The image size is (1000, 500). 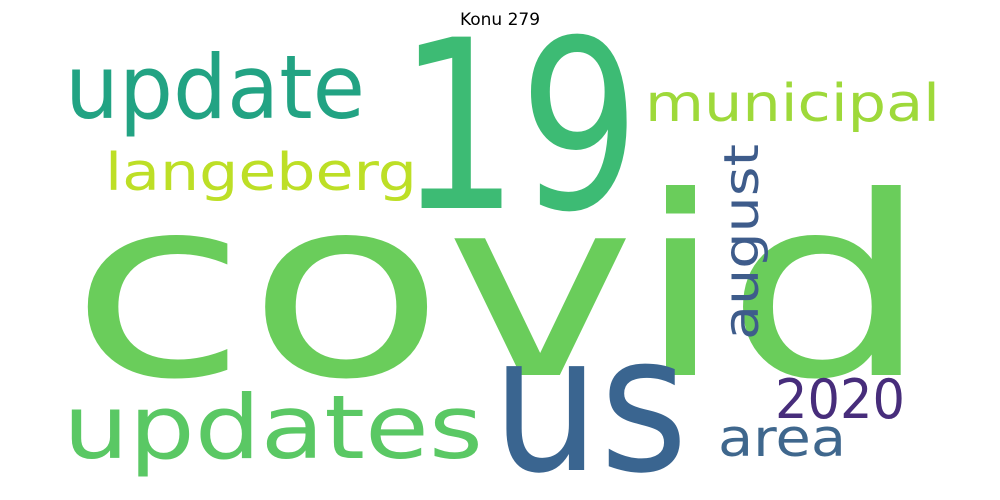 What do you see at coordinates (215, 87) in the screenshot?
I see `word-update: update` at bounding box center [215, 87].